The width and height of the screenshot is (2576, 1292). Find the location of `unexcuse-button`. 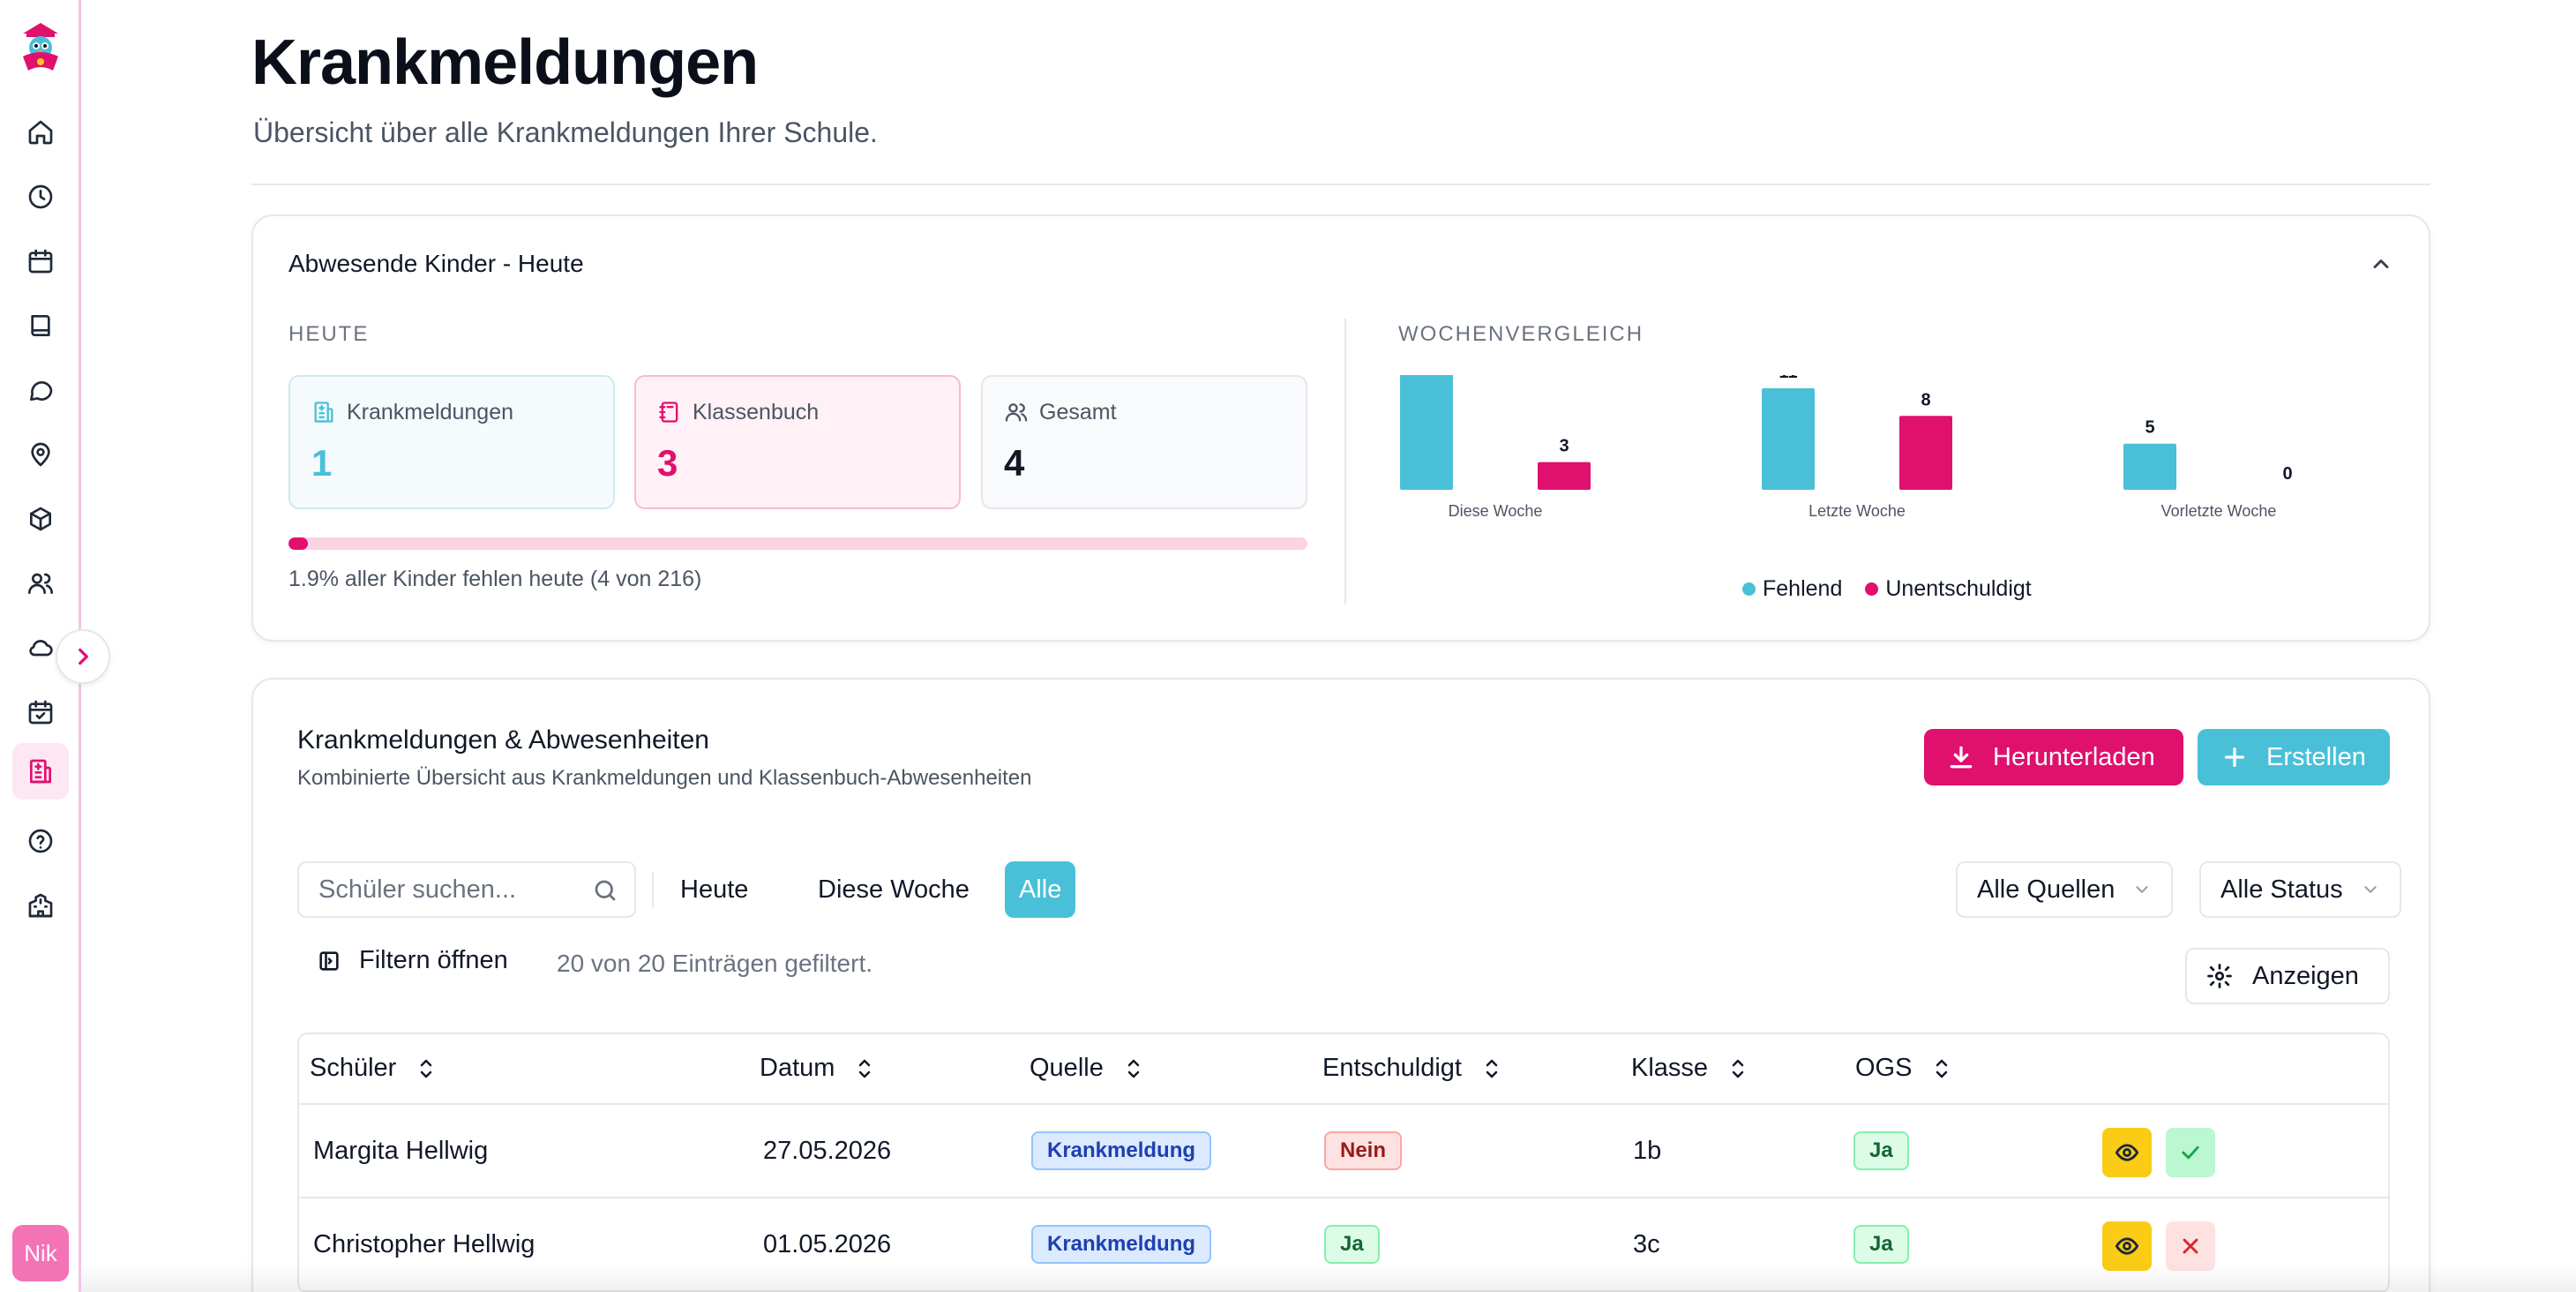

unexcuse-button is located at coordinates (2191, 1246).